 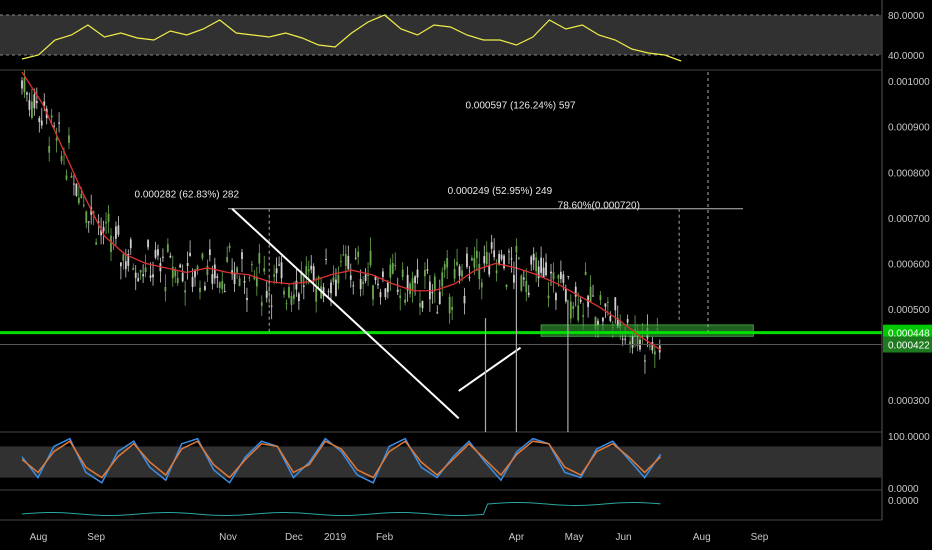 What do you see at coordinates (623, 537) in the screenshot?
I see `x-tick-label: Jun` at bounding box center [623, 537].